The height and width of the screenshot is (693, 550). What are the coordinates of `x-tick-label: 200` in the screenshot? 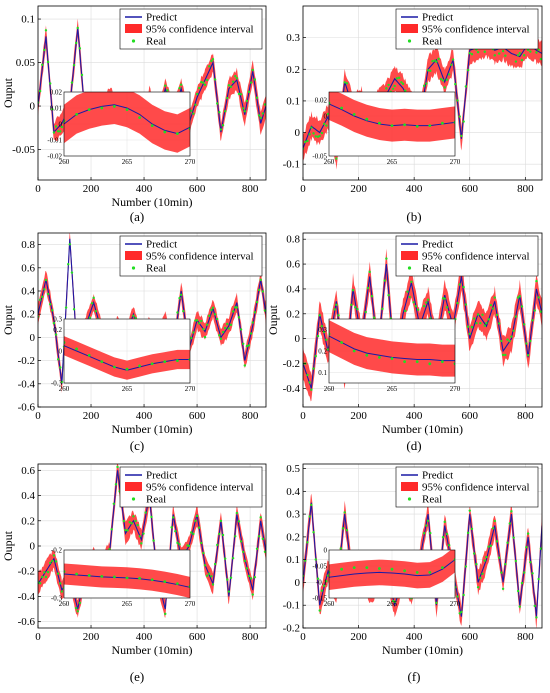 It's located at (358, 637).